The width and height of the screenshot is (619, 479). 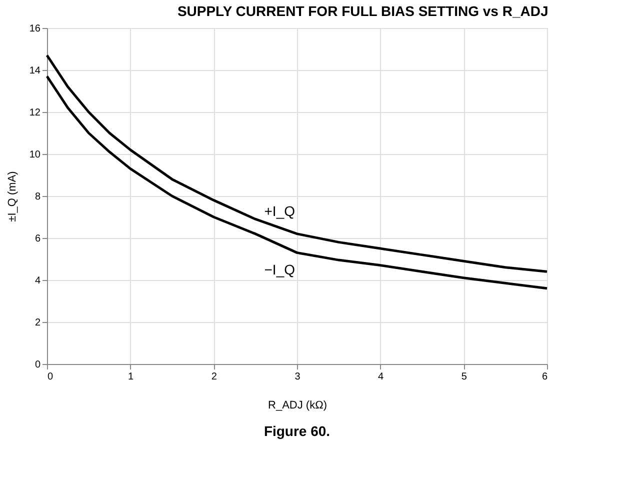 What do you see at coordinates (545, 377) in the screenshot?
I see `x-tick-label: 6` at bounding box center [545, 377].